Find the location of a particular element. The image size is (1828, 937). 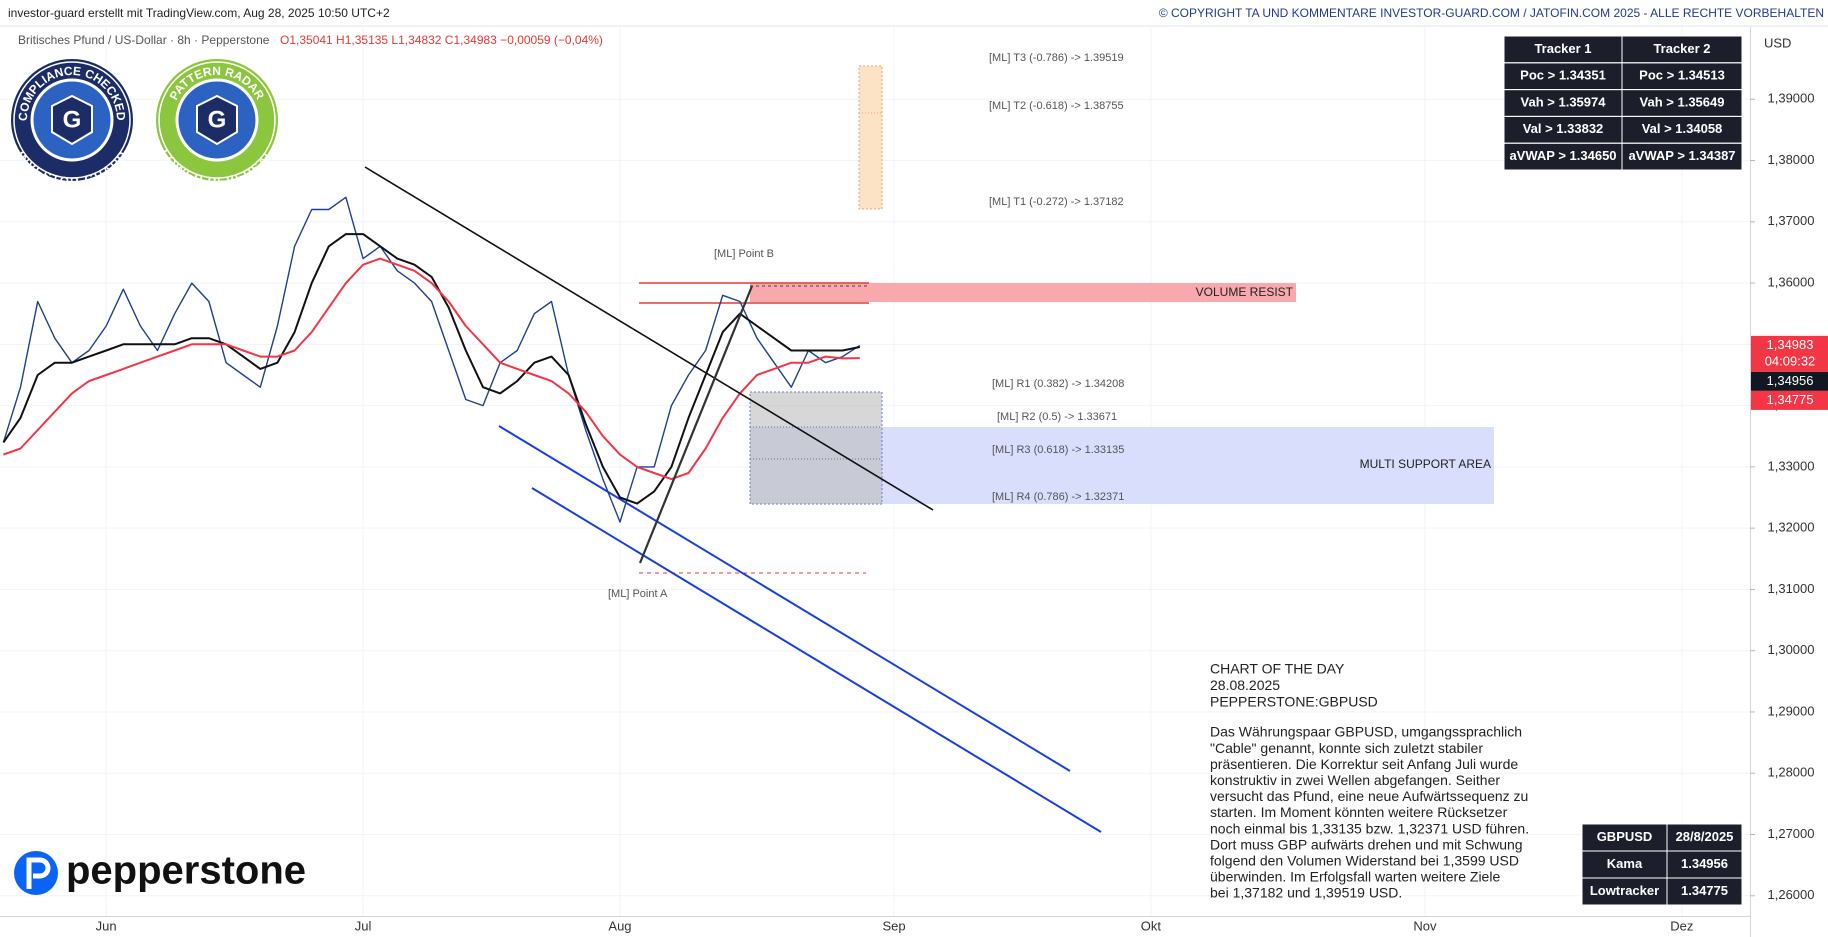

price-axis-bg is located at coordinates (1789, 482).